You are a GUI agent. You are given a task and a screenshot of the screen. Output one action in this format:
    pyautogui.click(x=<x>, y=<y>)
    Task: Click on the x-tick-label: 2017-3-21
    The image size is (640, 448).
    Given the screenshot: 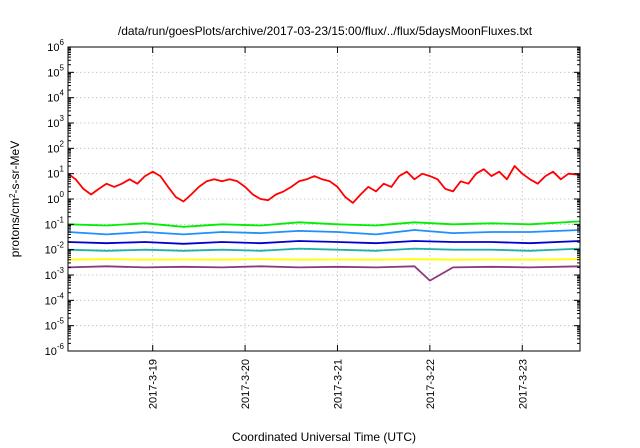 What is the action you would take?
    pyautogui.click(x=338, y=384)
    